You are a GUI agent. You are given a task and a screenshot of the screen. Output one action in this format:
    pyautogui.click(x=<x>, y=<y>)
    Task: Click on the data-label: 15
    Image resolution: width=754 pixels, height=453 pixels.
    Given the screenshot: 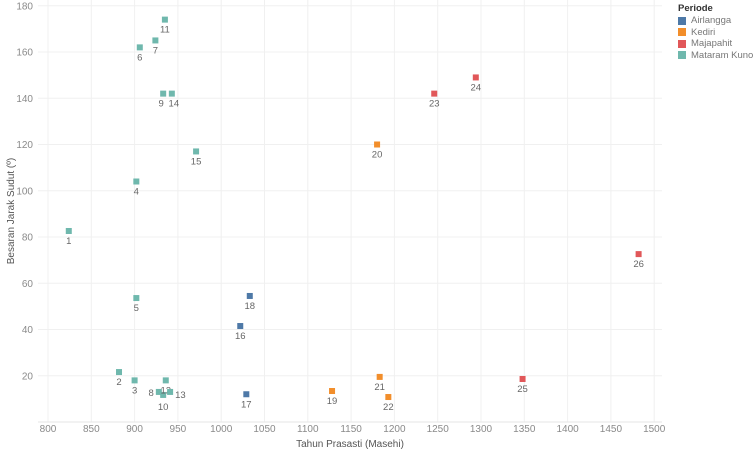 What is the action you would take?
    pyautogui.click(x=196, y=161)
    